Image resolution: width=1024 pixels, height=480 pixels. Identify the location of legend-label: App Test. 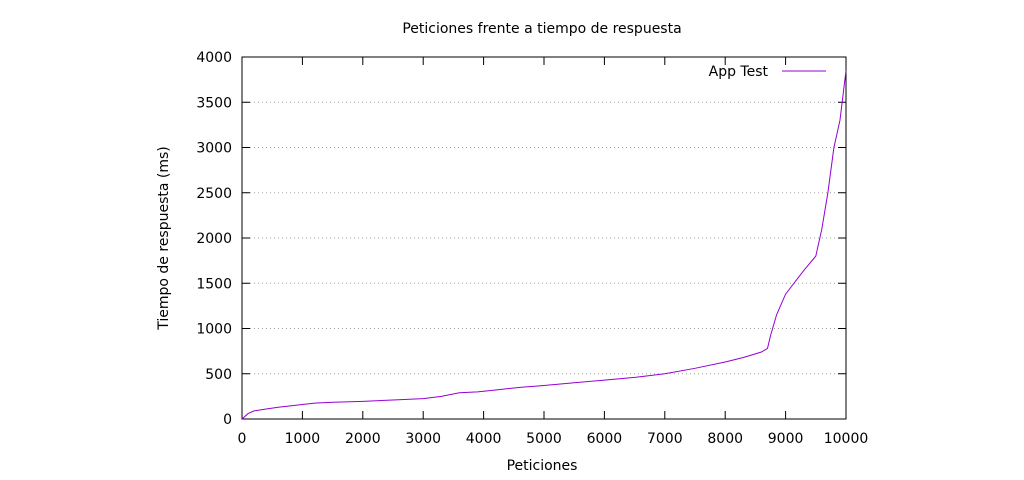
(739, 72).